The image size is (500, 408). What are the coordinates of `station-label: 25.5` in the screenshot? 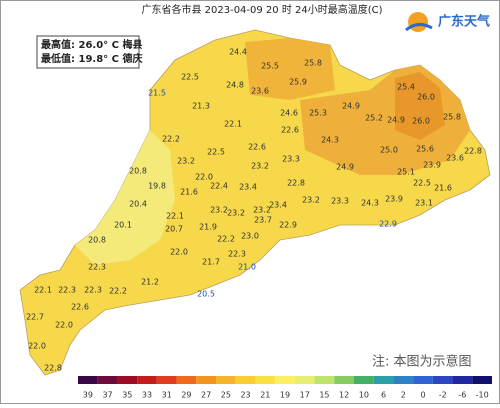 It's located at (270, 66).